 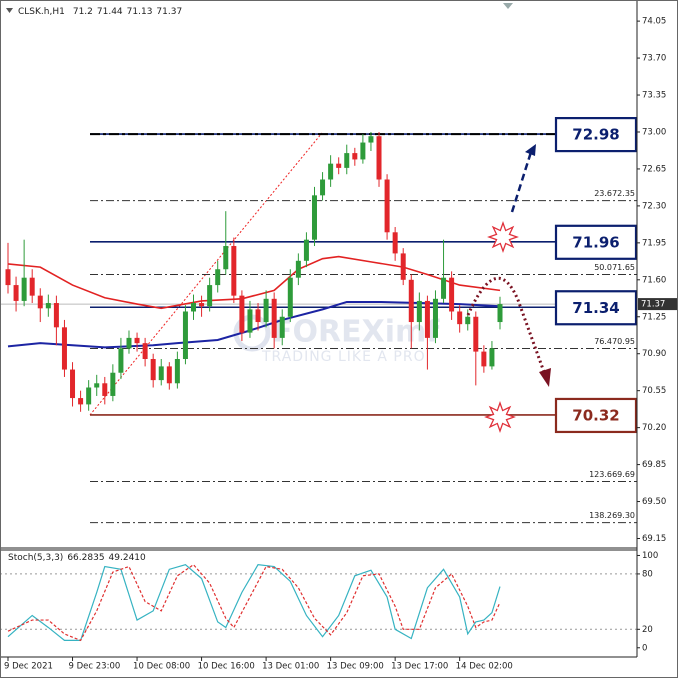 What do you see at coordinates (623, 515) in the screenshot?
I see `fib-price-label: 69.30` at bounding box center [623, 515].